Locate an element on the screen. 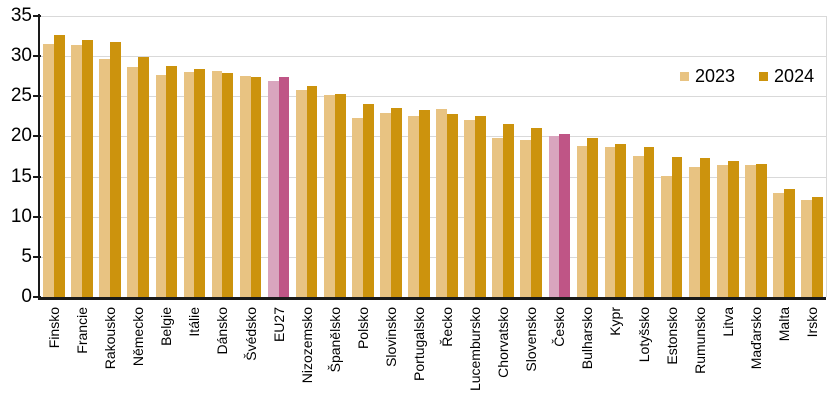  bar-2024-Chorvatsko is located at coordinates (508, 210).